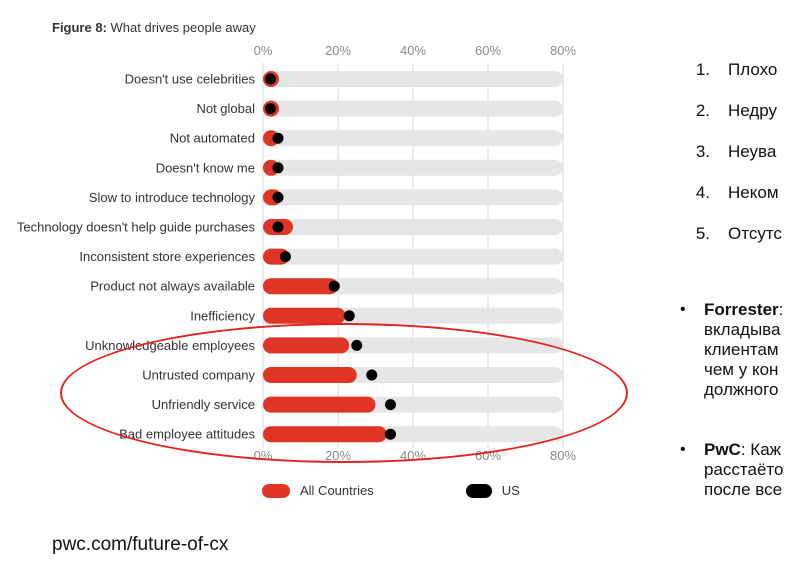  I want to click on category-label: Product not always available, so click(172, 286).